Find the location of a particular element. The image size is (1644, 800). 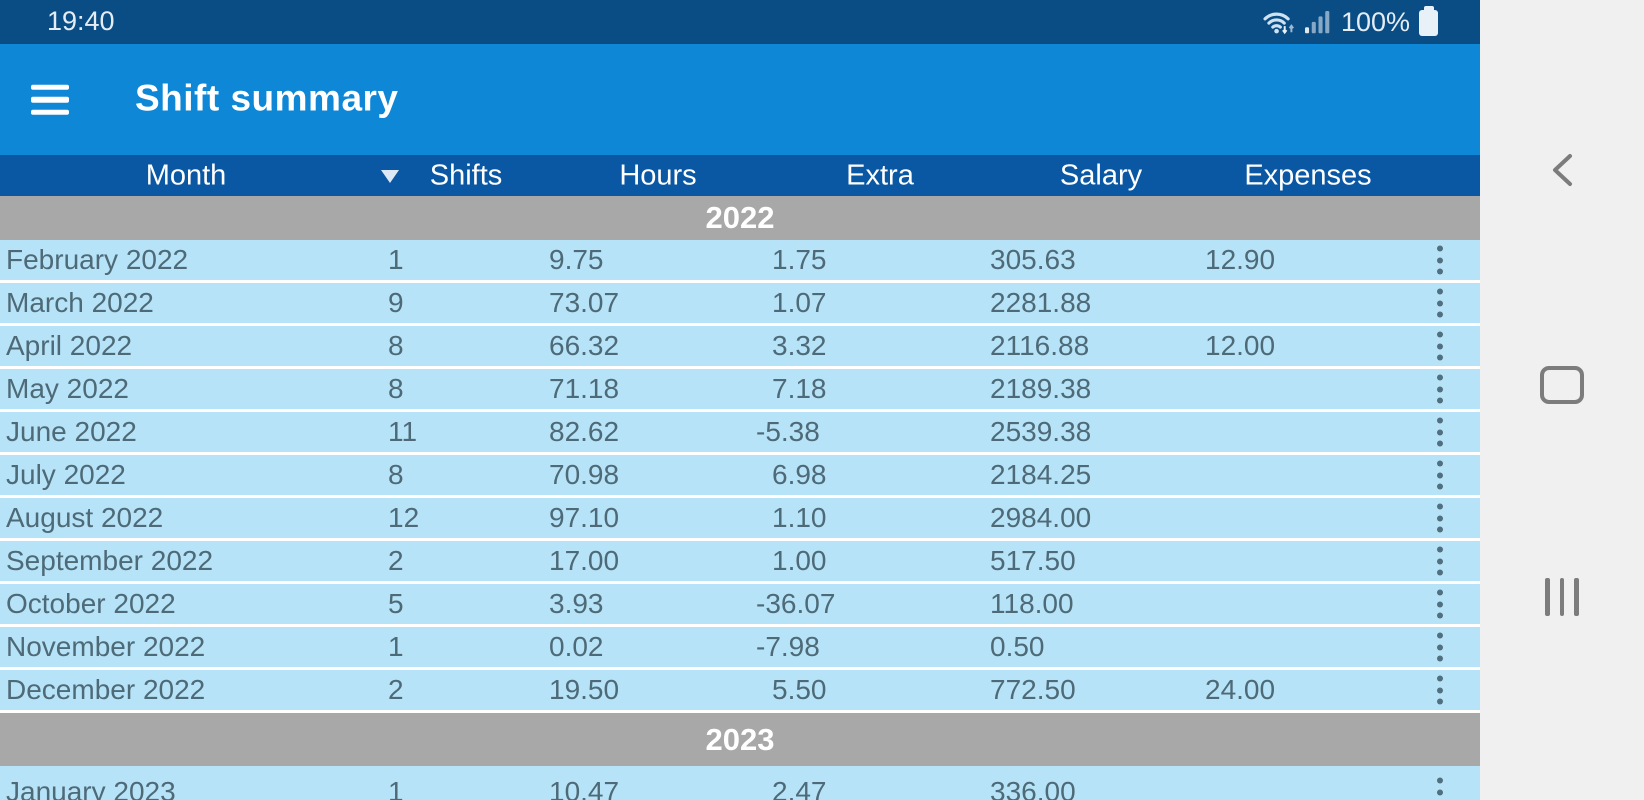

back-icon is located at coordinates (1562, 170).